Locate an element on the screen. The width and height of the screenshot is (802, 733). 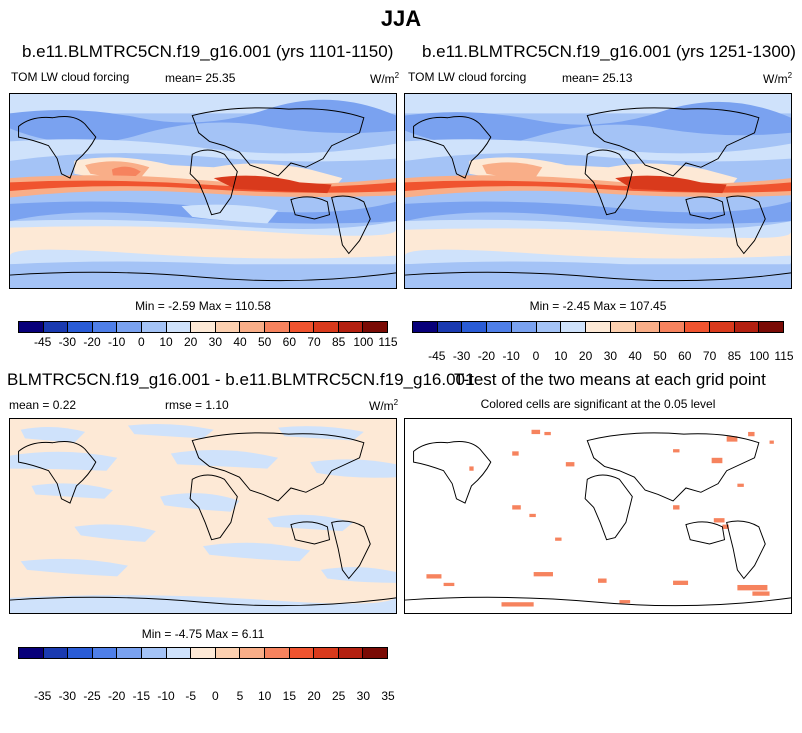
panel1-minmax: Min = -2.59 Max = 110.58 is located at coordinates (203, 306).